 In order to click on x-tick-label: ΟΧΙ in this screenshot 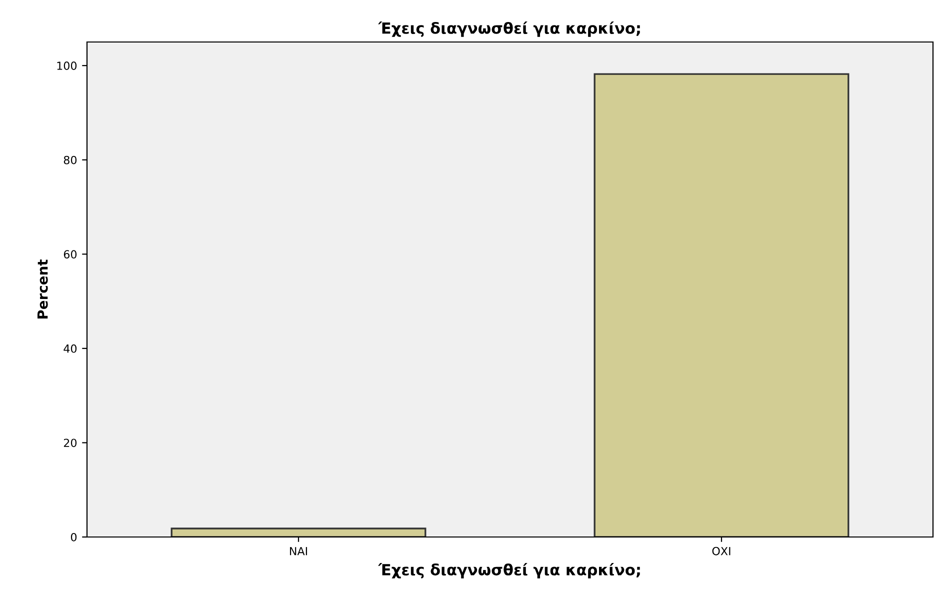, I will do `click(721, 551)`.